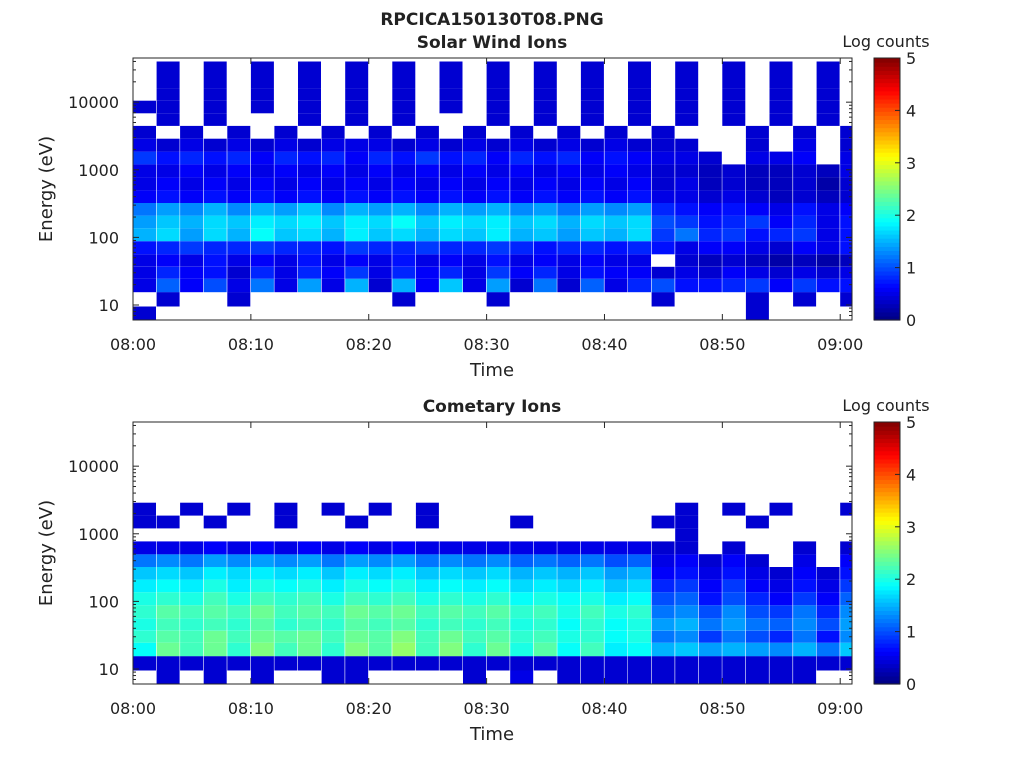  I want to click on y-tick-label: 10000, so click(93, 102).